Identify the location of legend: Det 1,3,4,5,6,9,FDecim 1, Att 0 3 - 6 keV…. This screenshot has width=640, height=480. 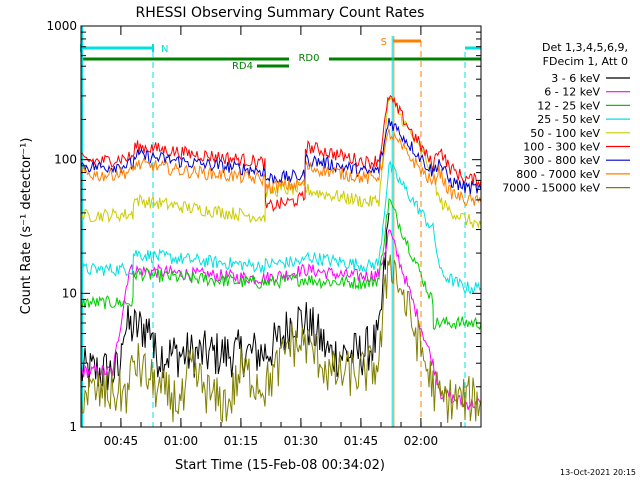
(566, 118).